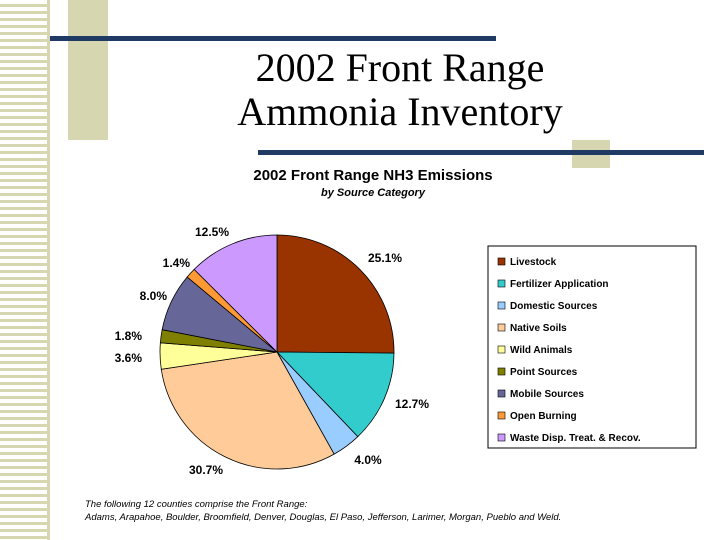 The height and width of the screenshot is (540, 720). I want to click on slice-label-0: 25.1%, so click(385, 258).